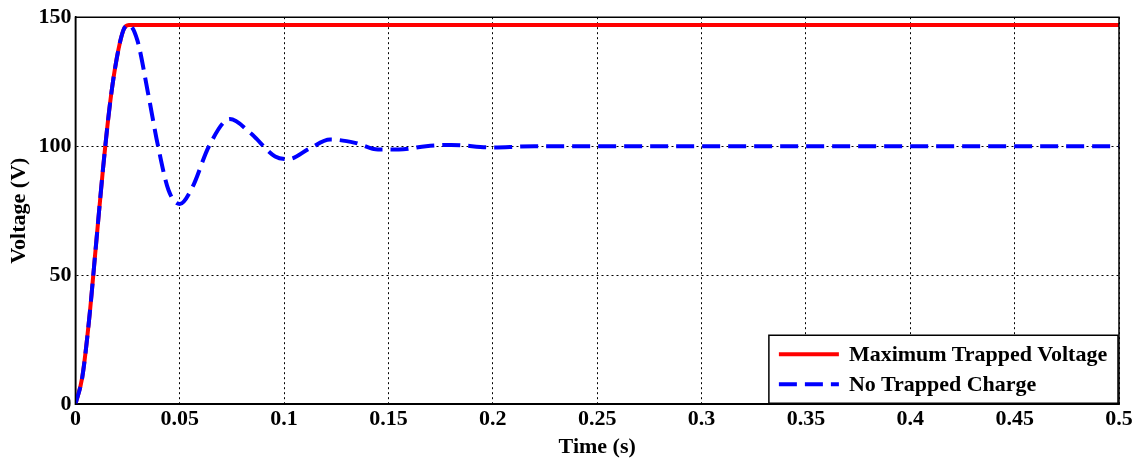 The image size is (1143, 463). What do you see at coordinates (284, 418) in the screenshot?
I see `x-tick-label: 0.1` at bounding box center [284, 418].